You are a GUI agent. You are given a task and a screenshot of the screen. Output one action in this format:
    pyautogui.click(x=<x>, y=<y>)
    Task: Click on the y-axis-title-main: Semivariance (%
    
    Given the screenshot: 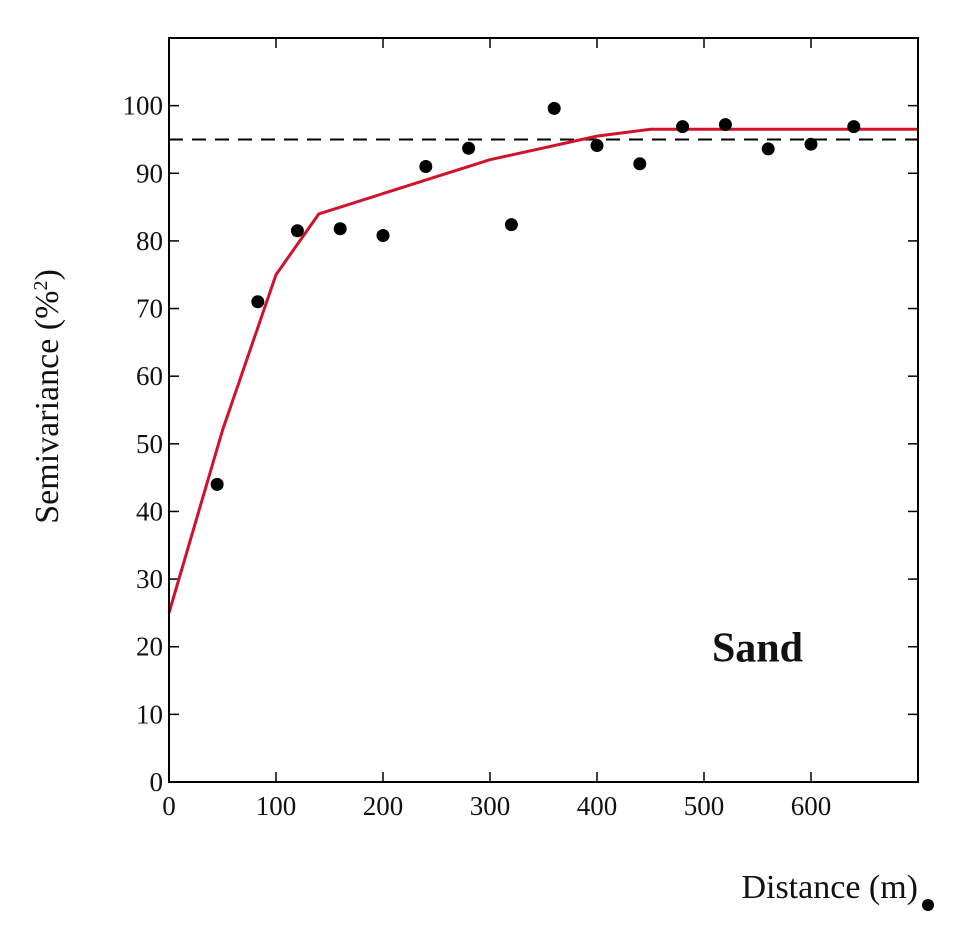 What is the action you would take?
    pyautogui.click(x=47, y=407)
    